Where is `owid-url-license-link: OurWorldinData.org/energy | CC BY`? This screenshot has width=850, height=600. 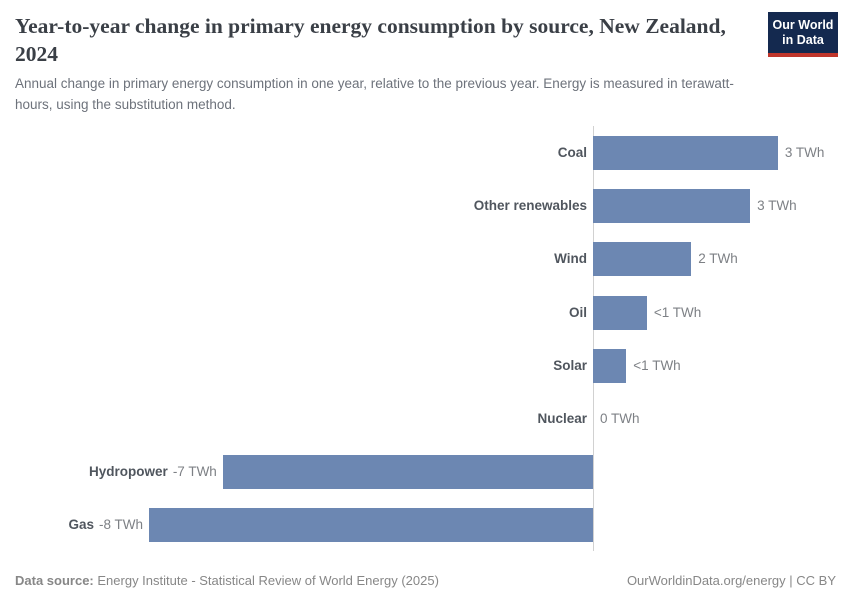
owid-url-license-link: OurWorldinData.org/energy | CC BY is located at coordinates (731, 580).